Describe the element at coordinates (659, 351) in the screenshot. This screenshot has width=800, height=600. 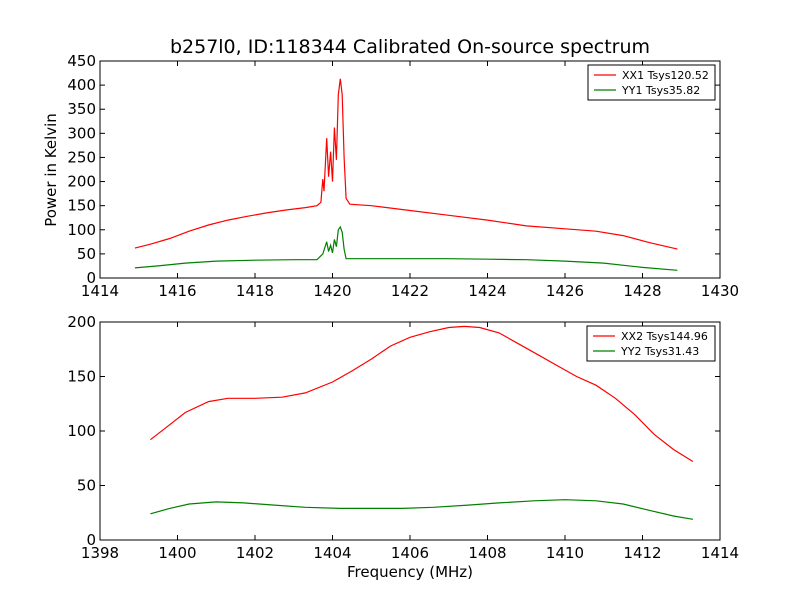
I see `legend-label: YY2 Tsys31.43` at that location.